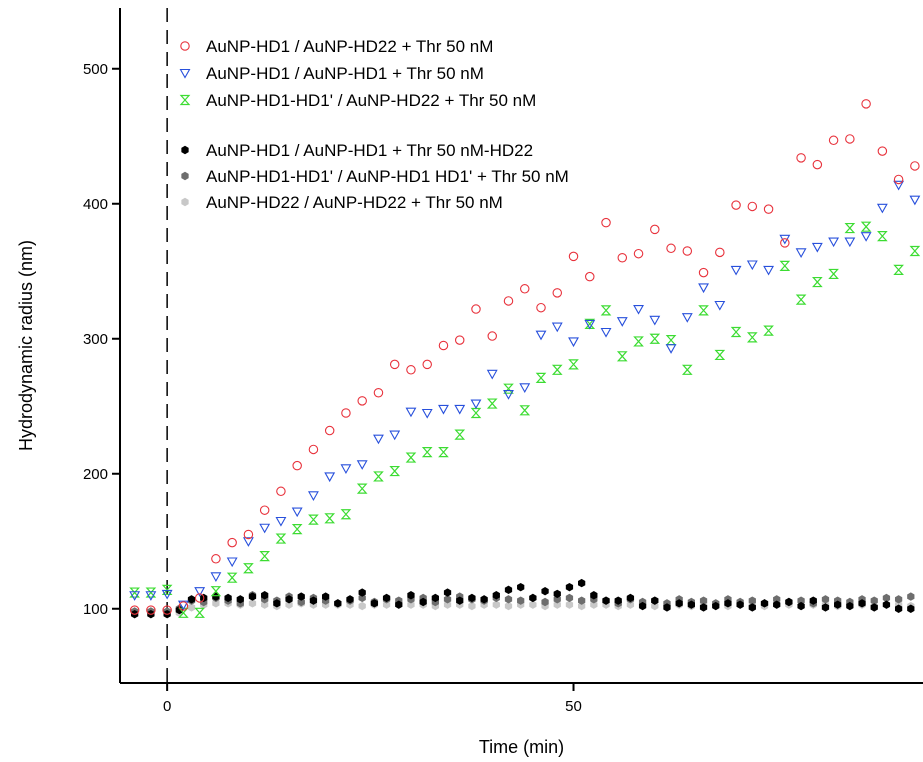 This screenshot has height=762, width=923. I want to click on legend-item: AuNP-HD22 / AuNP-HD22 + Thr 50 nM, so click(342, 202).